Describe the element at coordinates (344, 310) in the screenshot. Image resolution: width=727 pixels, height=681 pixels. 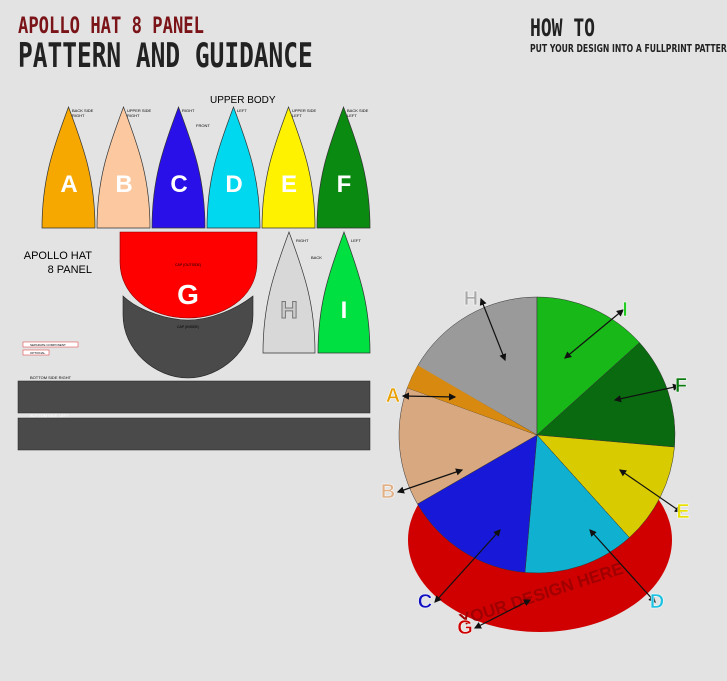
I see `panel-letter: I` at that location.